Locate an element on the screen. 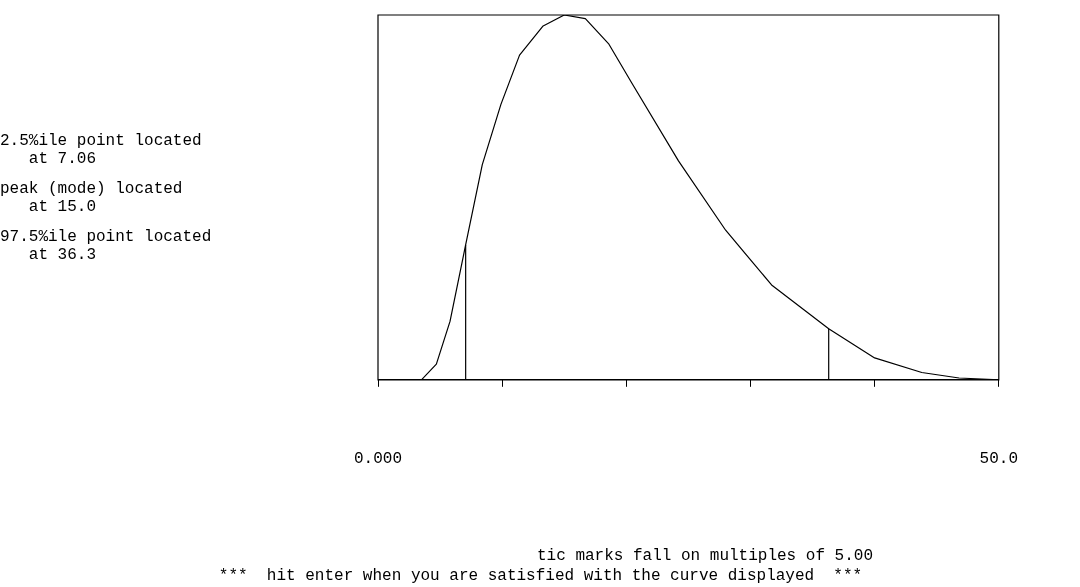  x-axis-title: tic marks fall on multiples of 5.00 is located at coordinates (705, 556).